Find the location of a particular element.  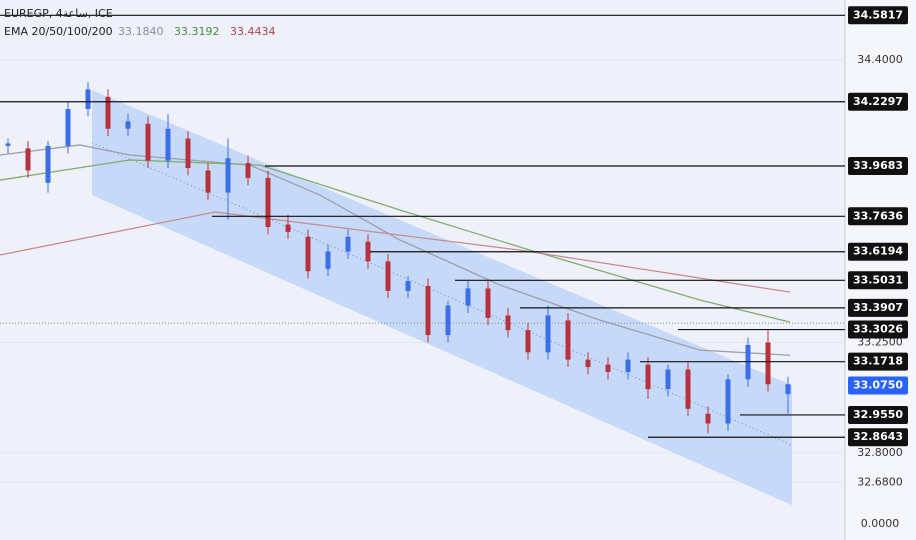

level-label: 33.1718 is located at coordinates (878, 361).